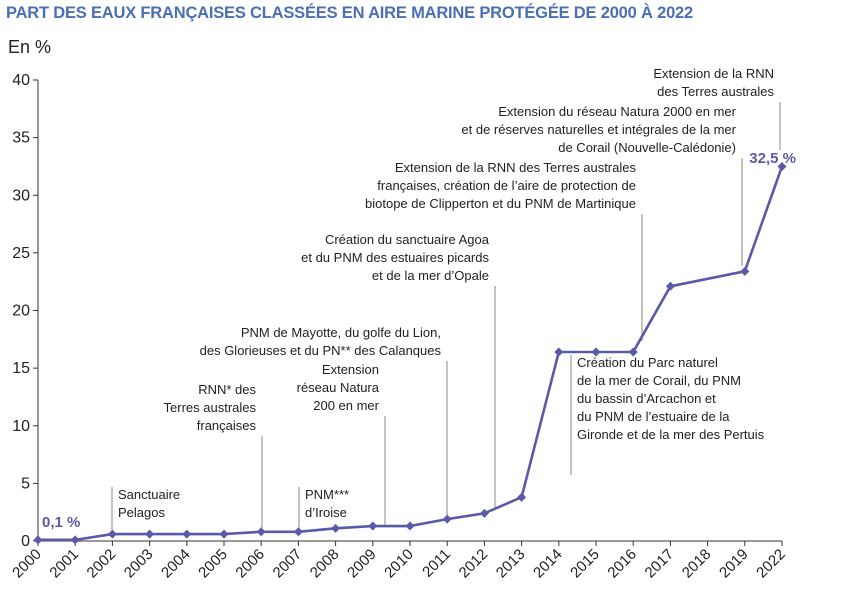 Image resolution: width=842 pixels, height=609 pixels. Describe the element at coordinates (647, 147) in the screenshot. I see `annotation-line: de Corail (Nouvelle-Calédonie)` at that location.